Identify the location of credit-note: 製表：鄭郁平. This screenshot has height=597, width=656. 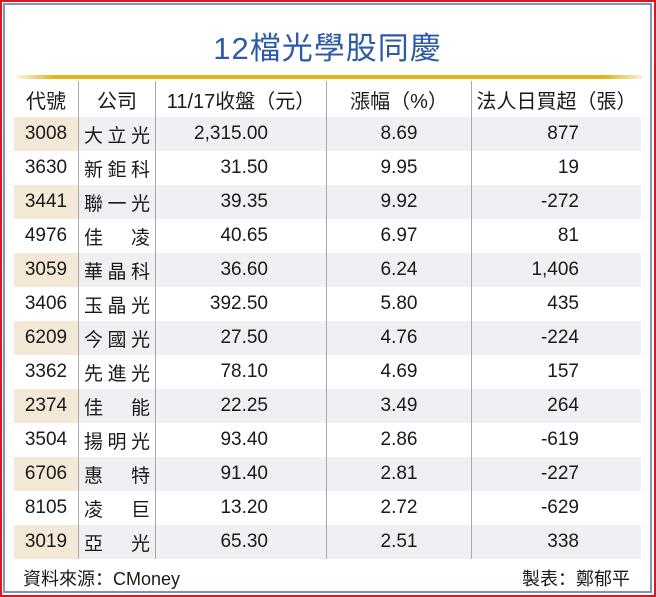
(576, 579).